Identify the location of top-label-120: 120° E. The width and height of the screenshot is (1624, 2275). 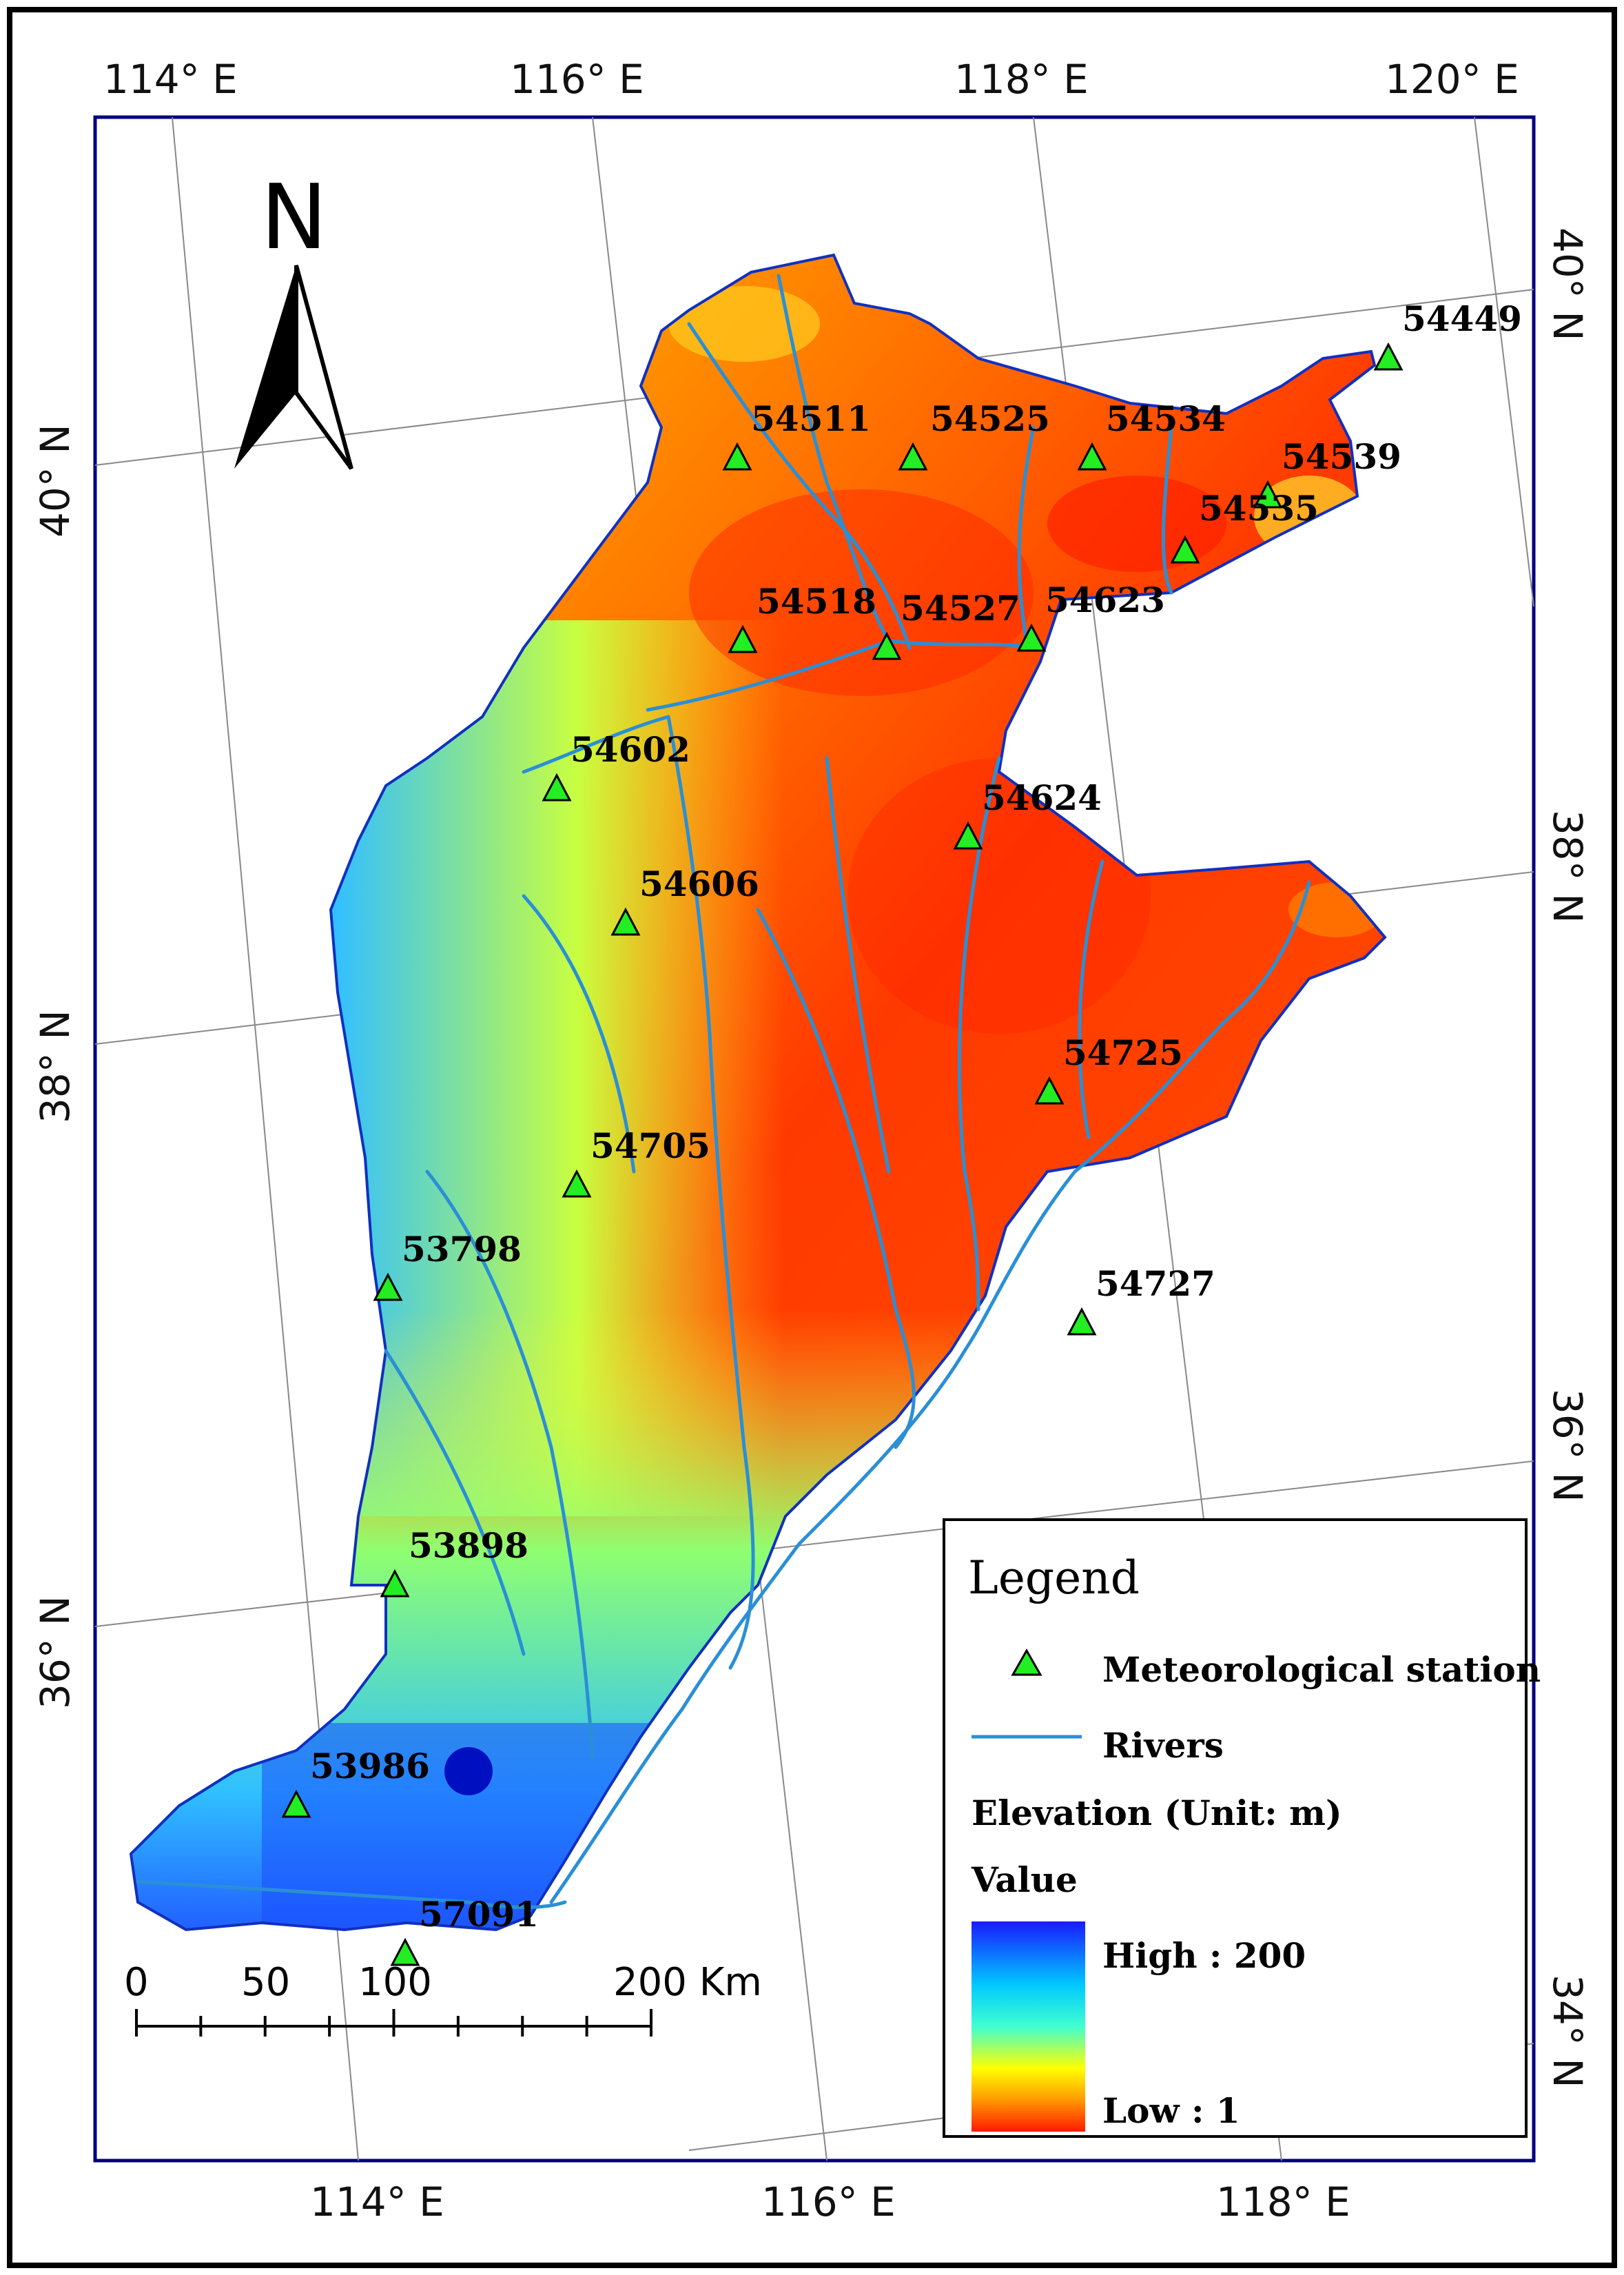
(1452, 79).